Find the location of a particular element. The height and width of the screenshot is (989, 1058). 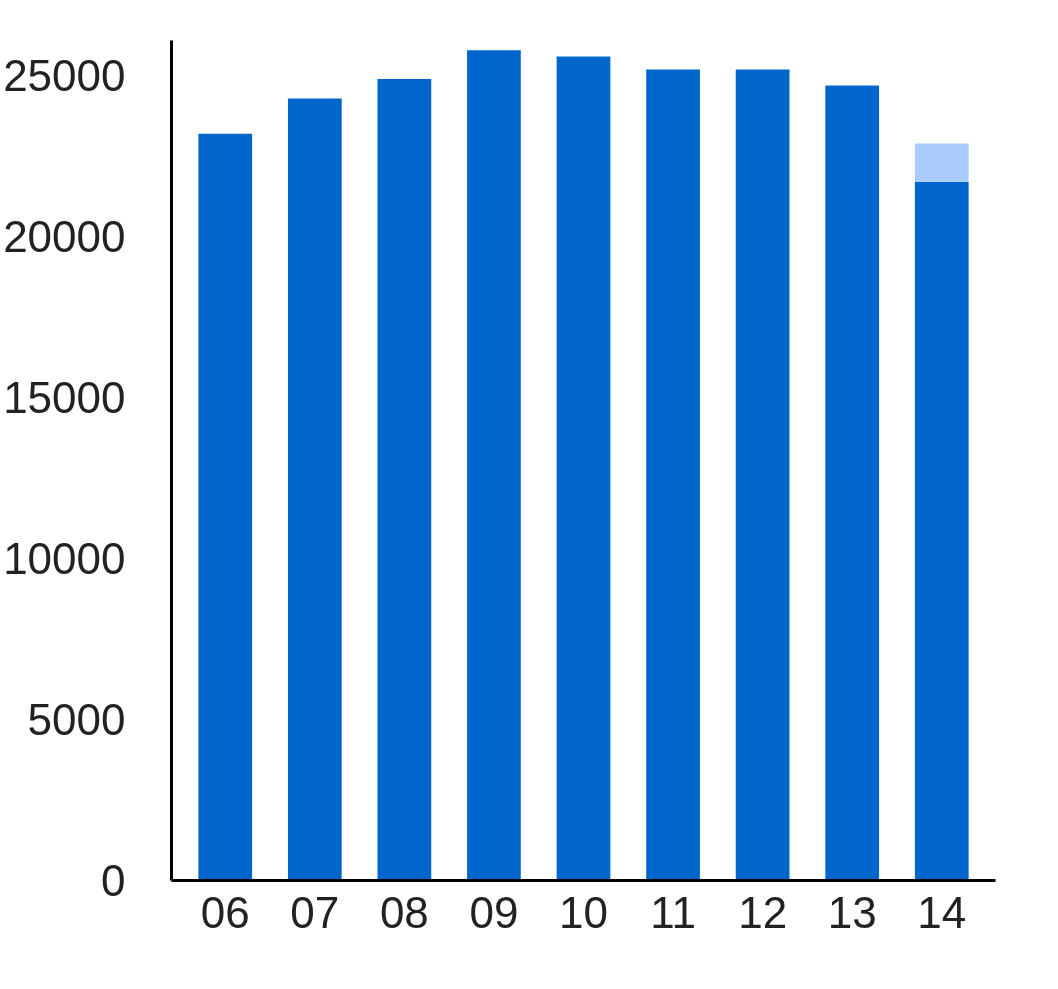

y-tick-label: 15000 is located at coordinates (64, 398).